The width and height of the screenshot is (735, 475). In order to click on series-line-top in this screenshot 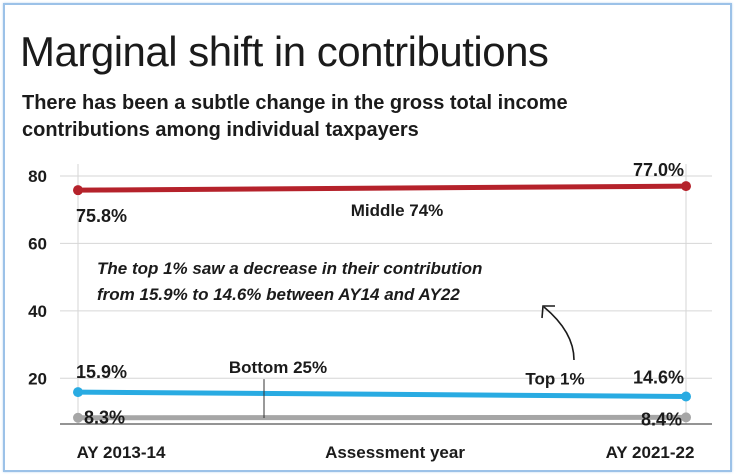, I will do `click(382, 394)`.